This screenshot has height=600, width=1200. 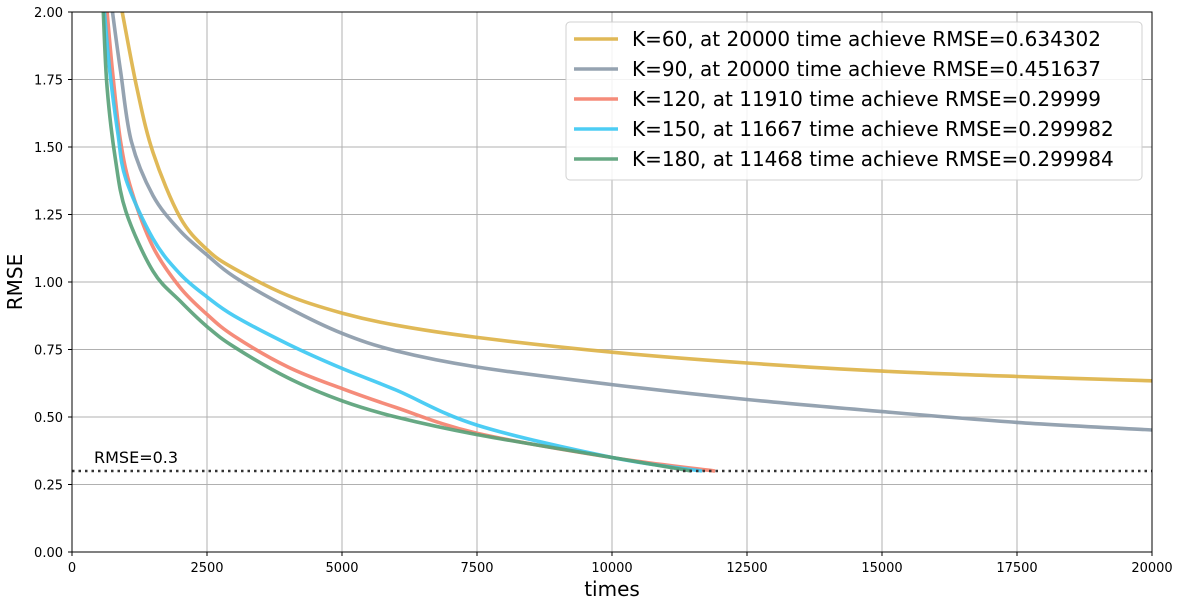 What do you see at coordinates (612, 460) in the screenshot?
I see `threshold-group: RMSE=0.3` at bounding box center [612, 460].